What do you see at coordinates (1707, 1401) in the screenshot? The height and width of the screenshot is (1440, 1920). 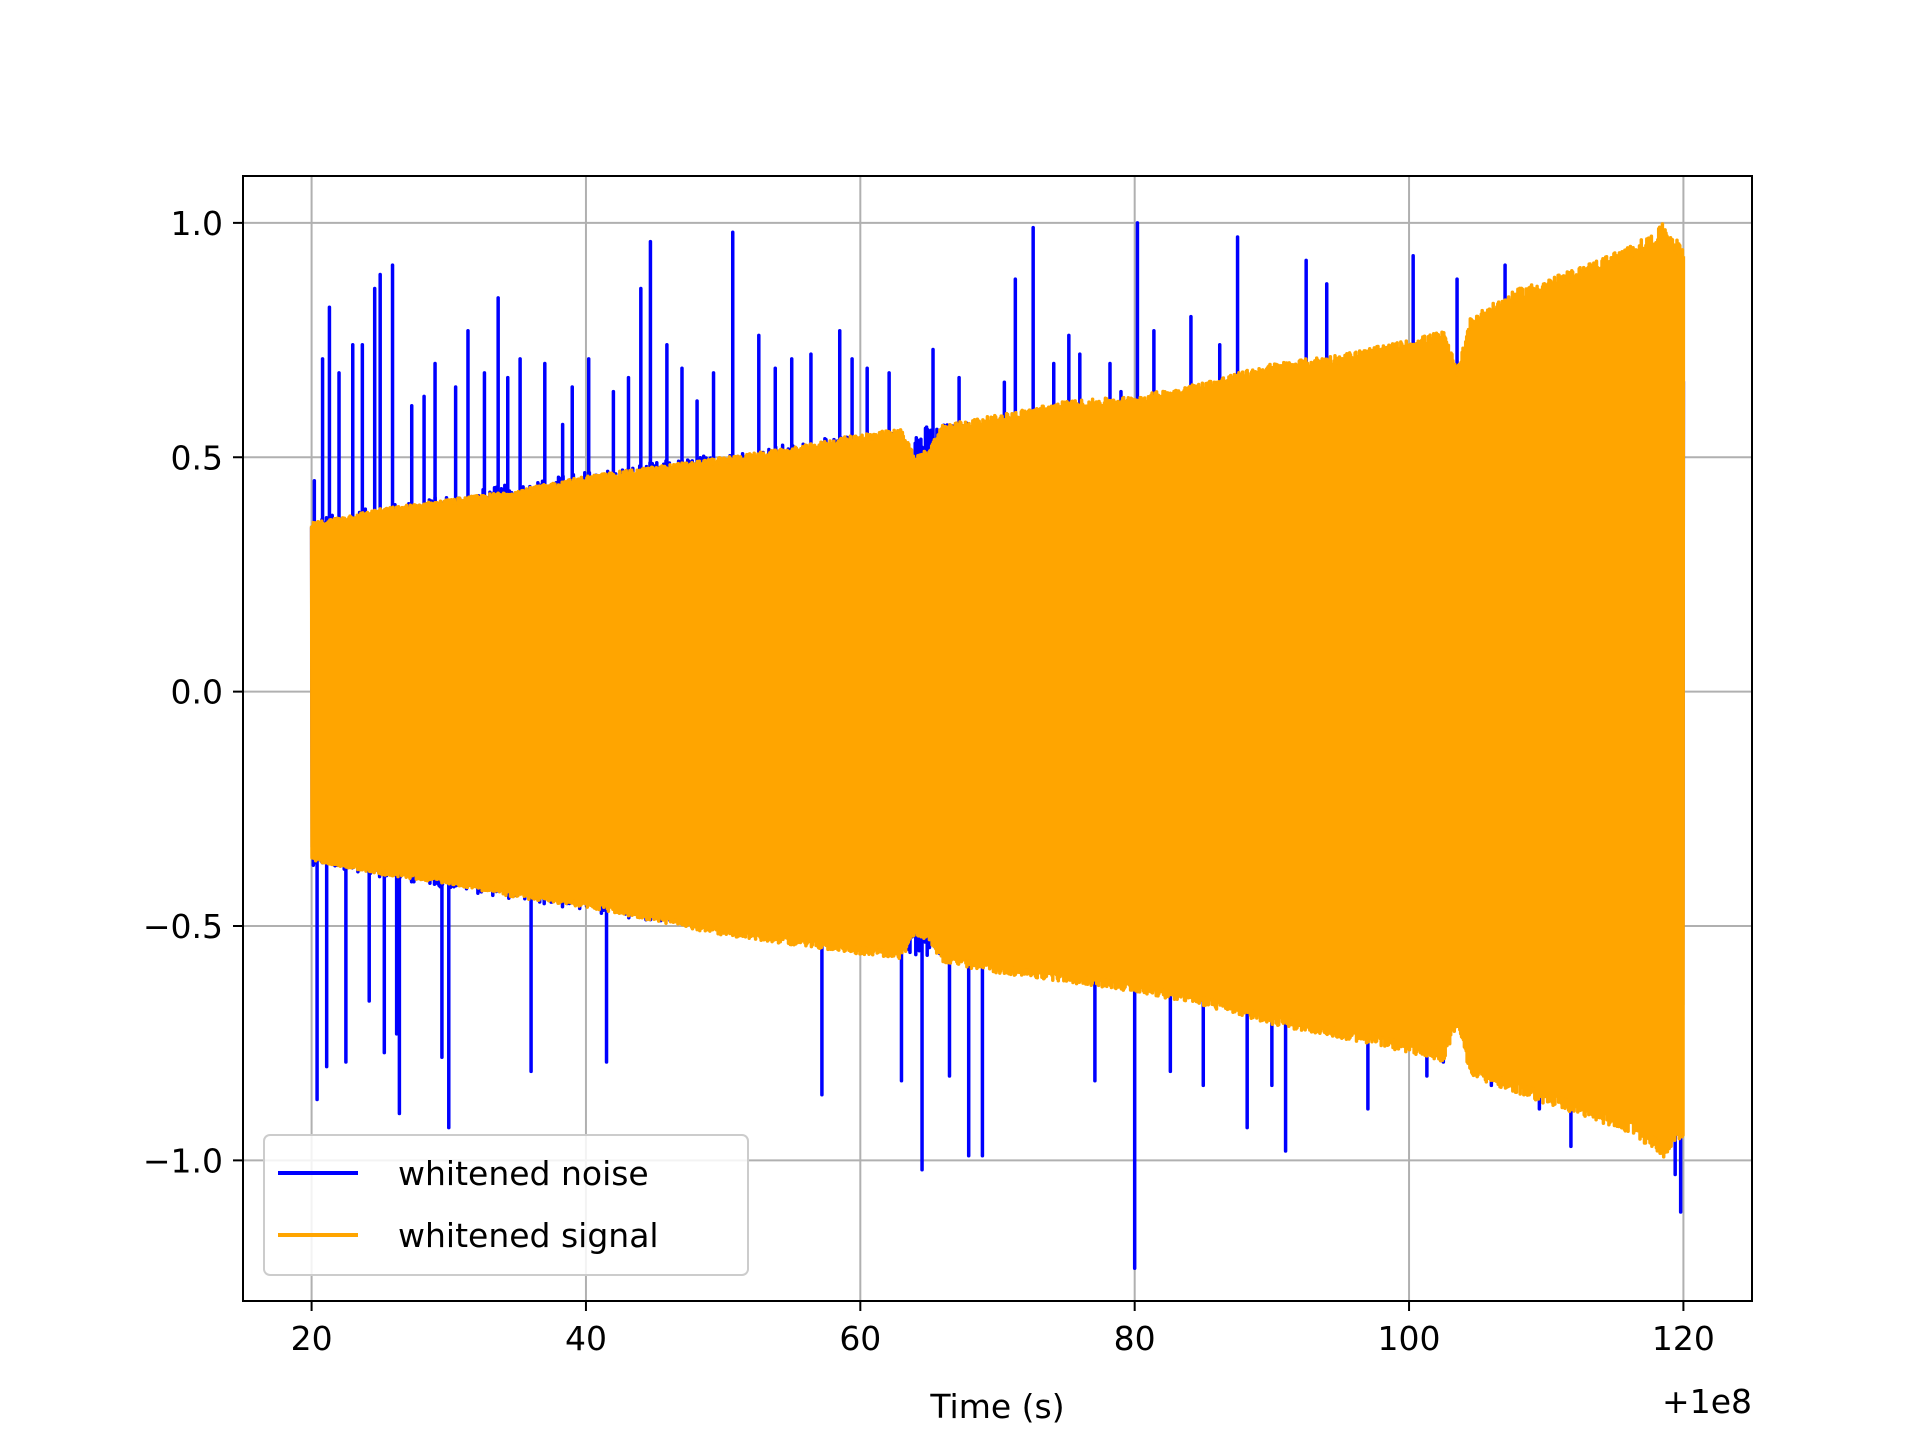 I see `x-axis-offset-label: +1e8` at bounding box center [1707, 1401].